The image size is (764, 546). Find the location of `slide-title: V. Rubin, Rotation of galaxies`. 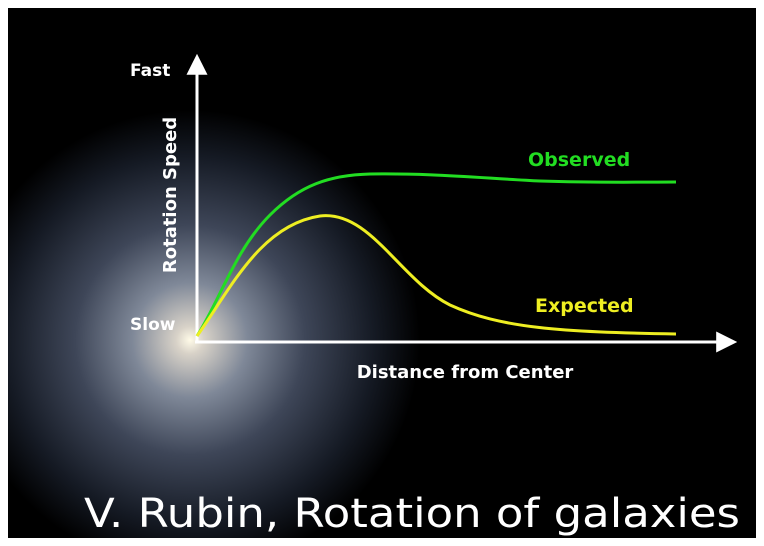

slide-title: V. Rubin, Rotation of galaxies is located at coordinates (412, 514).